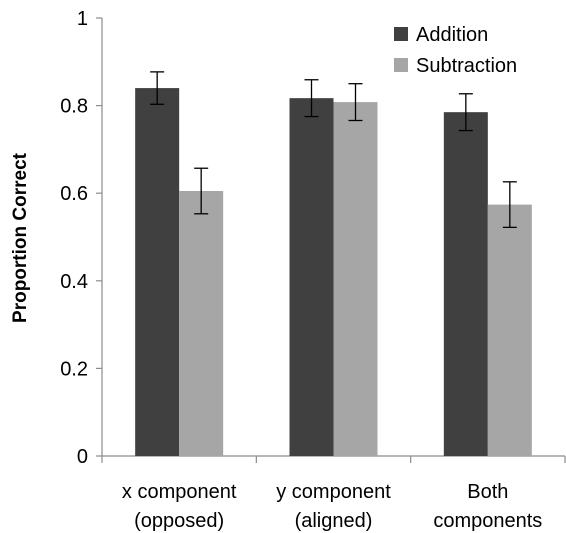 This screenshot has width=566, height=533. Describe the element at coordinates (487, 521) in the screenshot. I see `x-tick-label: components` at that location.